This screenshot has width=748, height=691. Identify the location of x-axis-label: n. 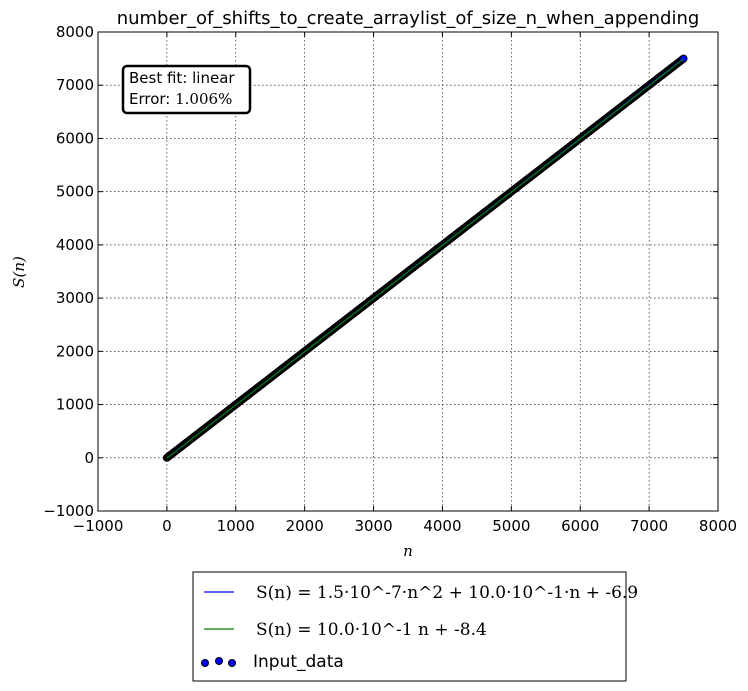
(408, 551).